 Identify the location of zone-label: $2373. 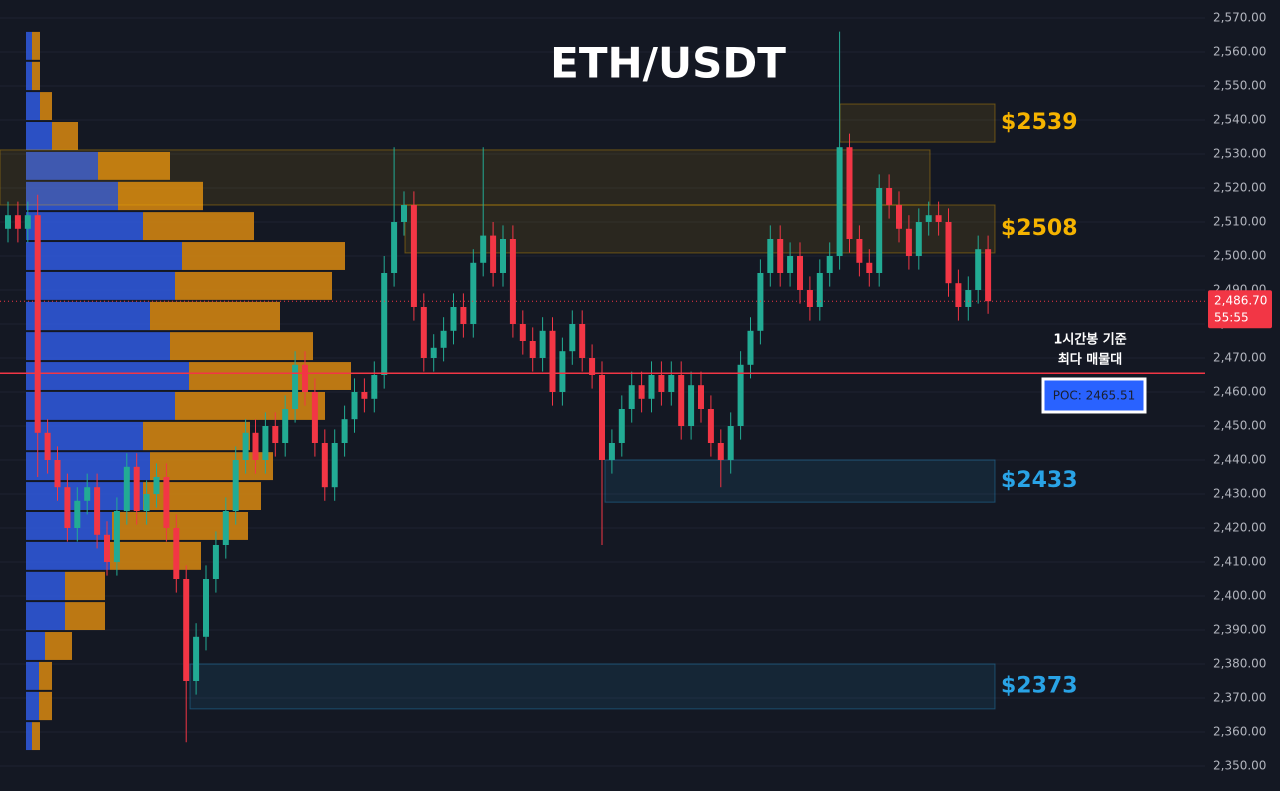
(1039, 685).